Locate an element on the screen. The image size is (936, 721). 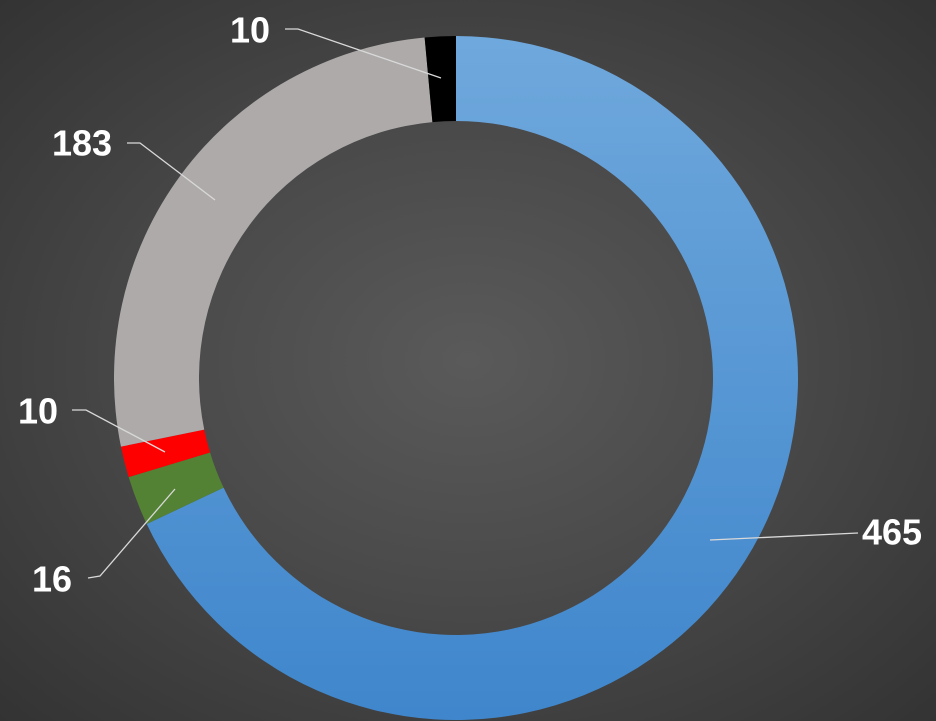
data-label-3: 183 is located at coordinates (82, 143).